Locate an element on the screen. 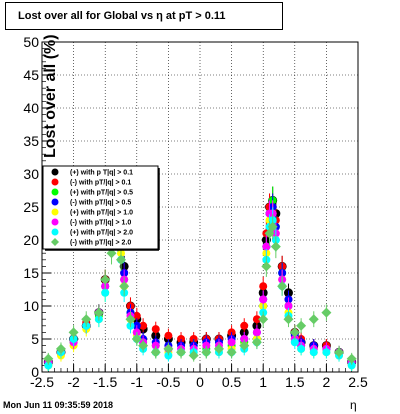  timestamp: Mon Jun 11 09:35:59 2018 is located at coordinates (58, 405).